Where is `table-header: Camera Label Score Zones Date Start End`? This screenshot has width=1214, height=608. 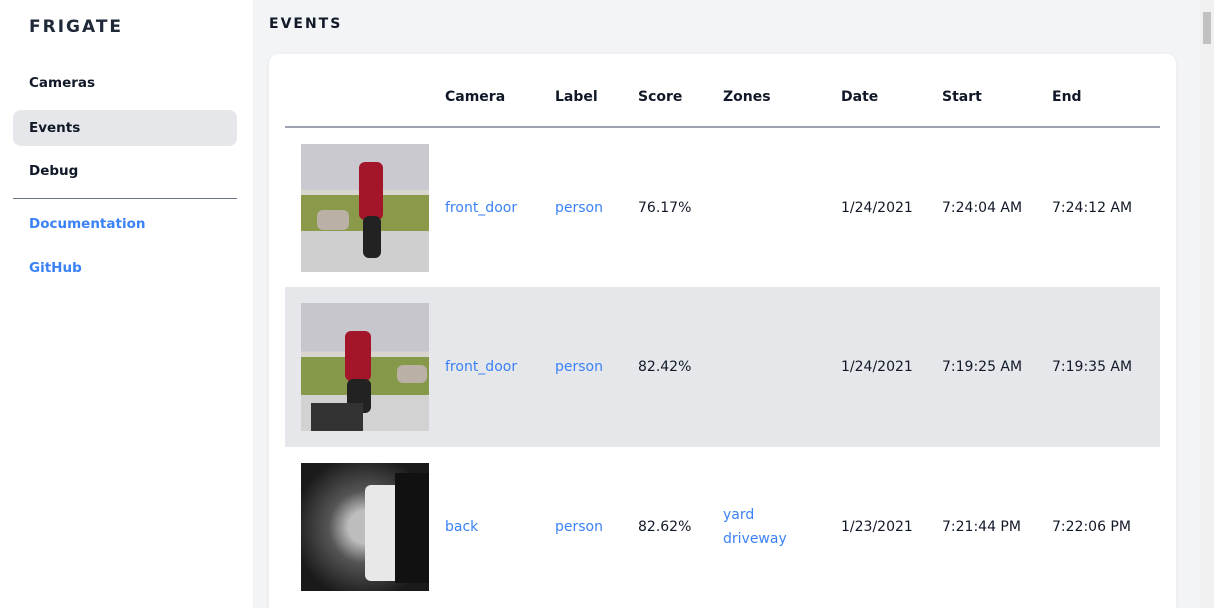 table-header: Camera Label Score Zones Date Start End is located at coordinates (722, 91).